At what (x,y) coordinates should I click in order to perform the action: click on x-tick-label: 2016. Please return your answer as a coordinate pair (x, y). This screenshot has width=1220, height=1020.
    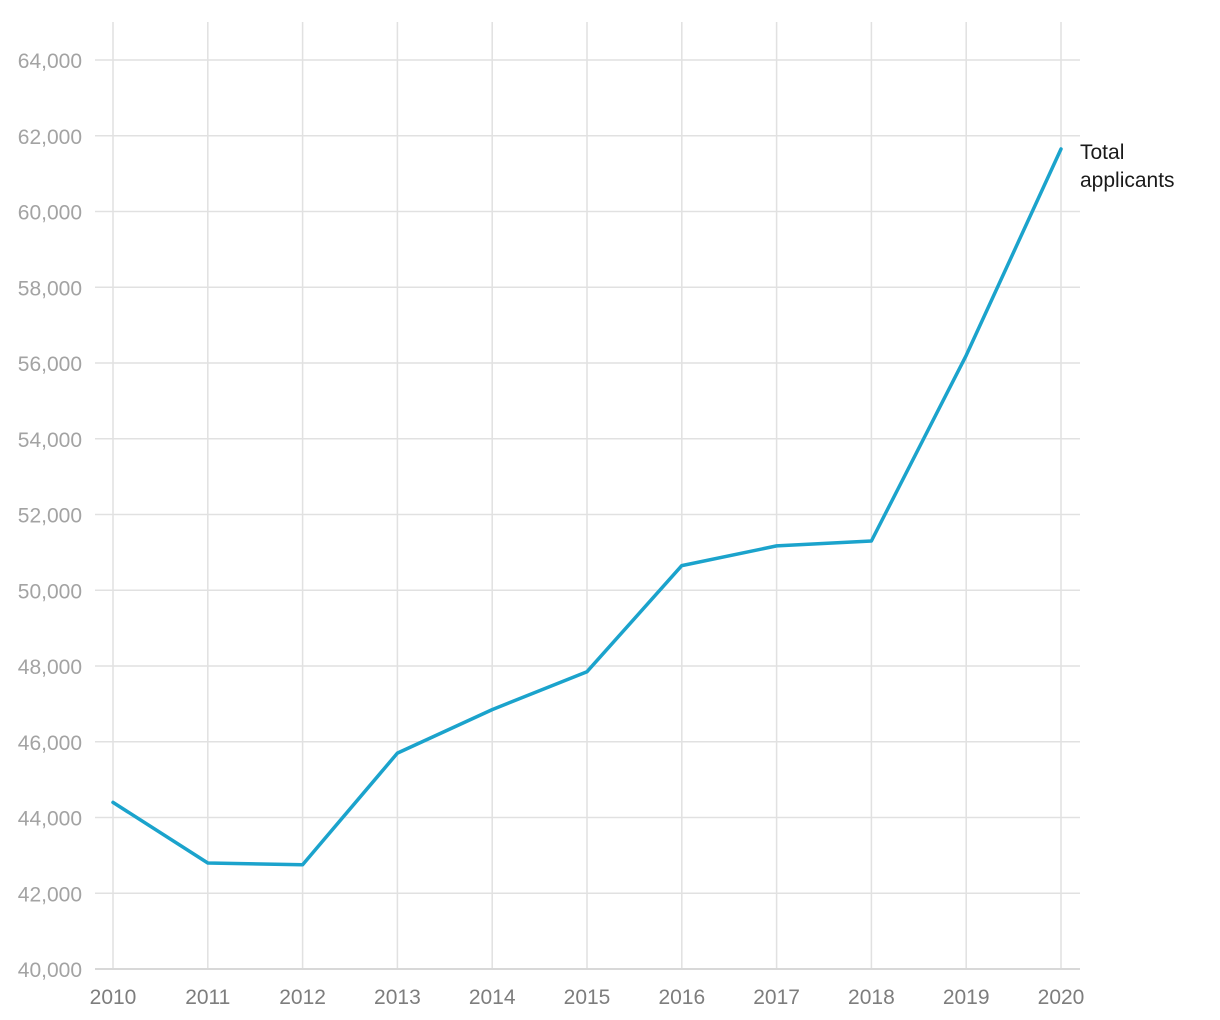
    Looking at the image, I should click on (681, 997).